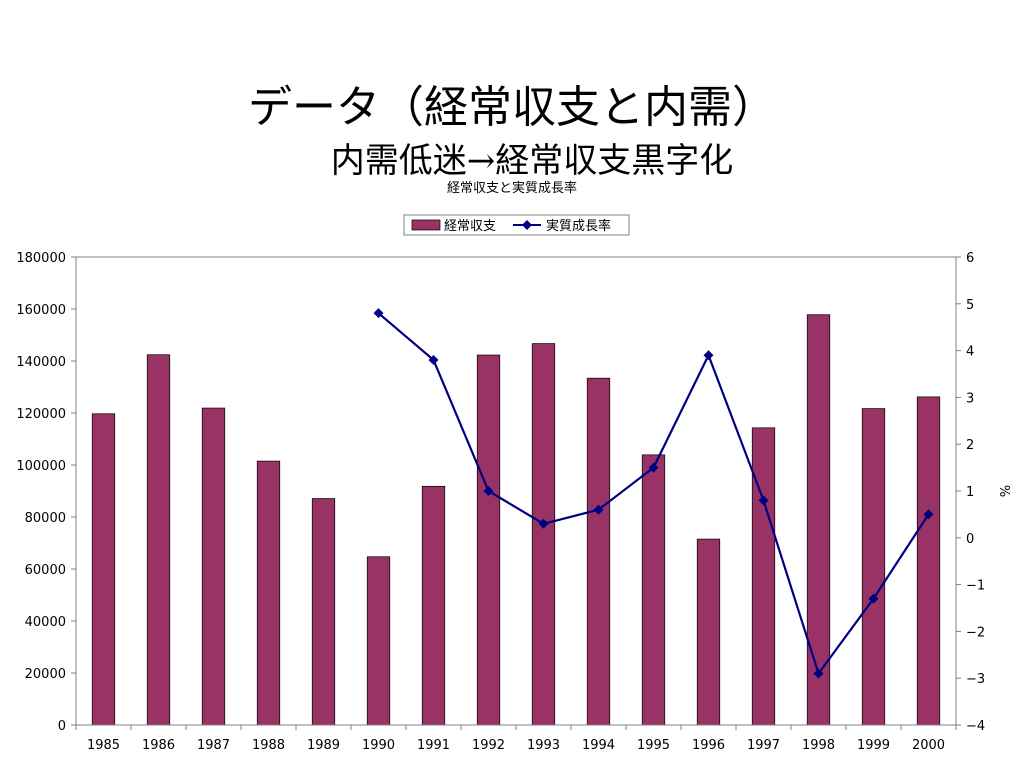 The height and width of the screenshot is (768, 1024). Describe the element at coordinates (103, 569) in the screenshot. I see `bar-1985` at that location.